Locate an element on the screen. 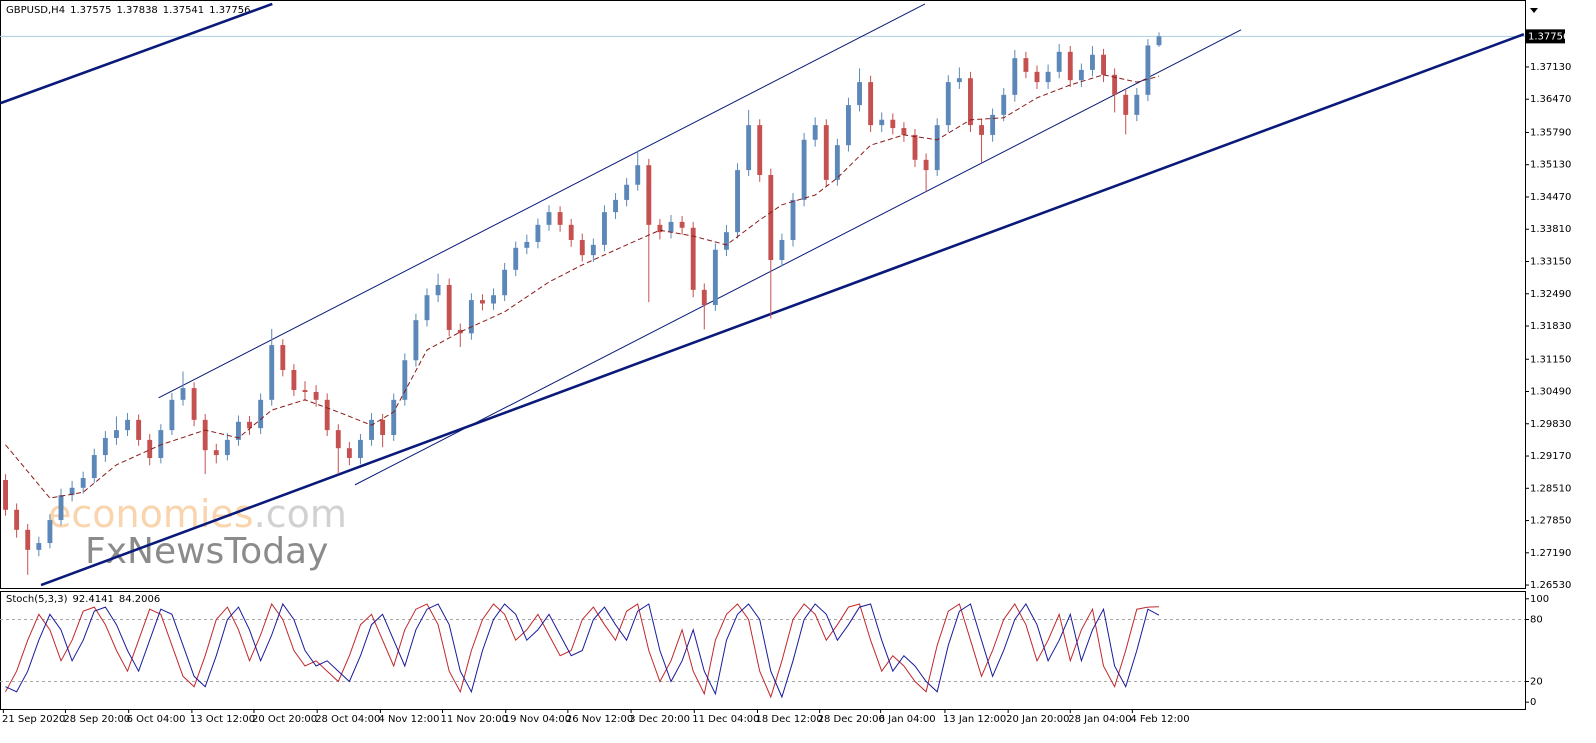 This screenshot has width=1596, height=743. y-tick-label: 1.34470 is located at coordinates (1550, 197).